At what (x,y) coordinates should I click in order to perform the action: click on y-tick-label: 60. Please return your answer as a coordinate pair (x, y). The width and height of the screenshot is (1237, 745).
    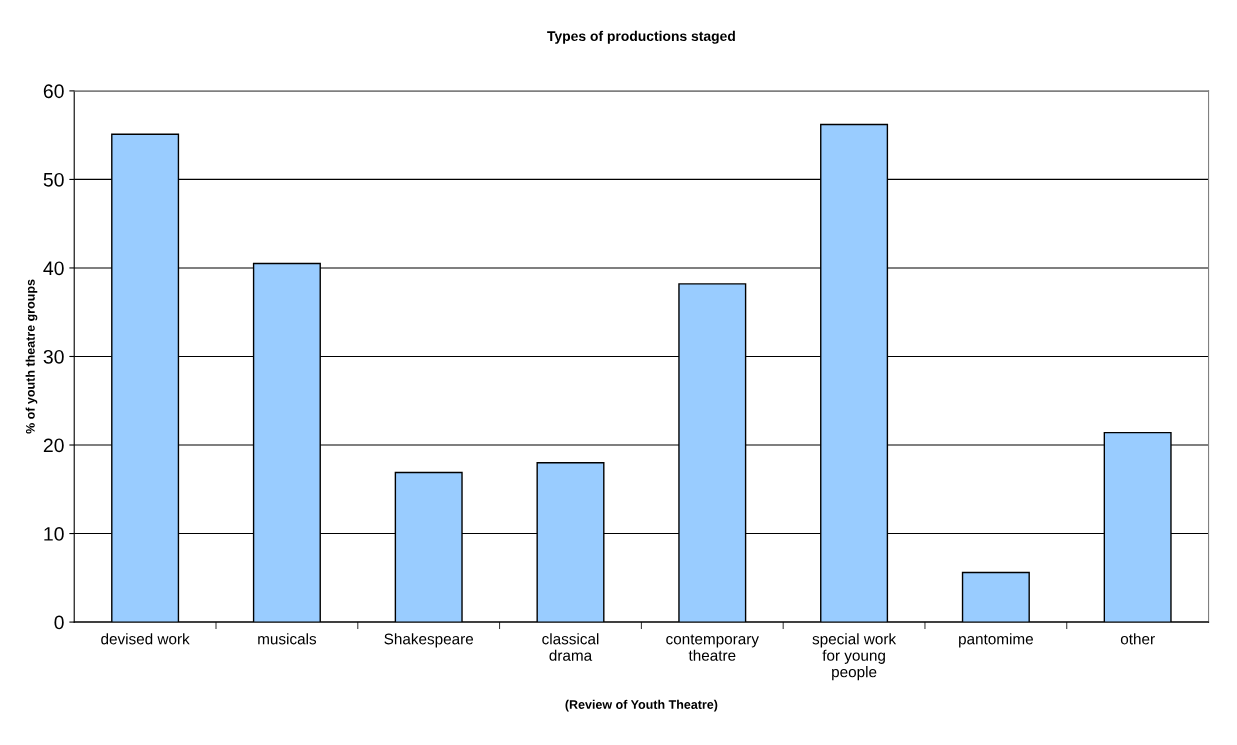
    Looking at the image, I should click on (53, 91).